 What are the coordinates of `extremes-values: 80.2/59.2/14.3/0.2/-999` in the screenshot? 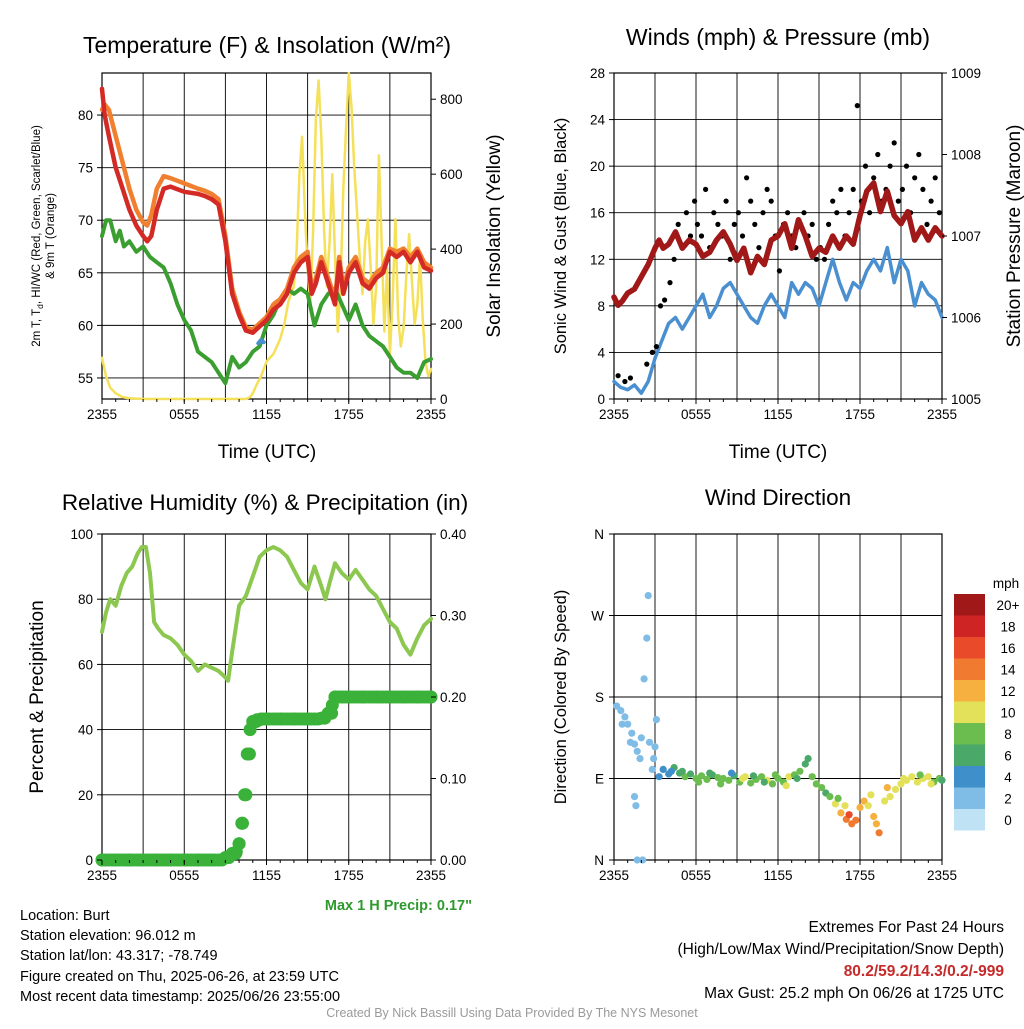 It's located at (923, 971).